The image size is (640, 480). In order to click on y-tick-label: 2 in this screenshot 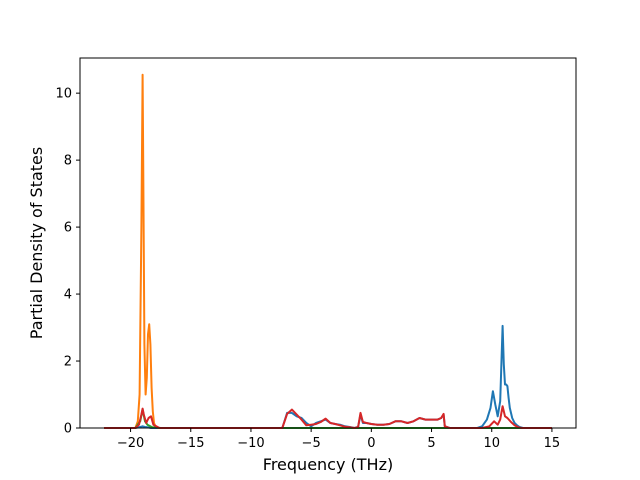, I will do `click(68, 362)`.